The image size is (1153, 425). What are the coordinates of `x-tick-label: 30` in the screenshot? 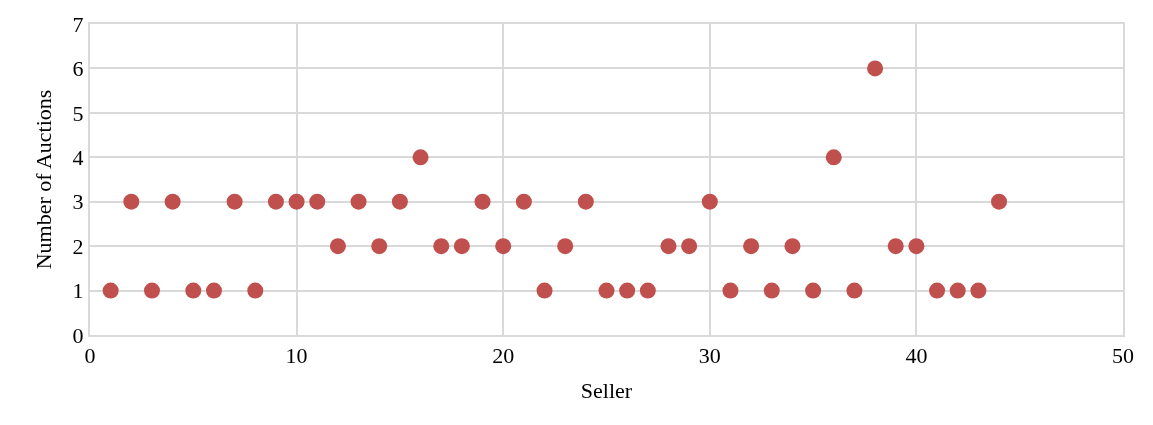 It's located at (709, 356).